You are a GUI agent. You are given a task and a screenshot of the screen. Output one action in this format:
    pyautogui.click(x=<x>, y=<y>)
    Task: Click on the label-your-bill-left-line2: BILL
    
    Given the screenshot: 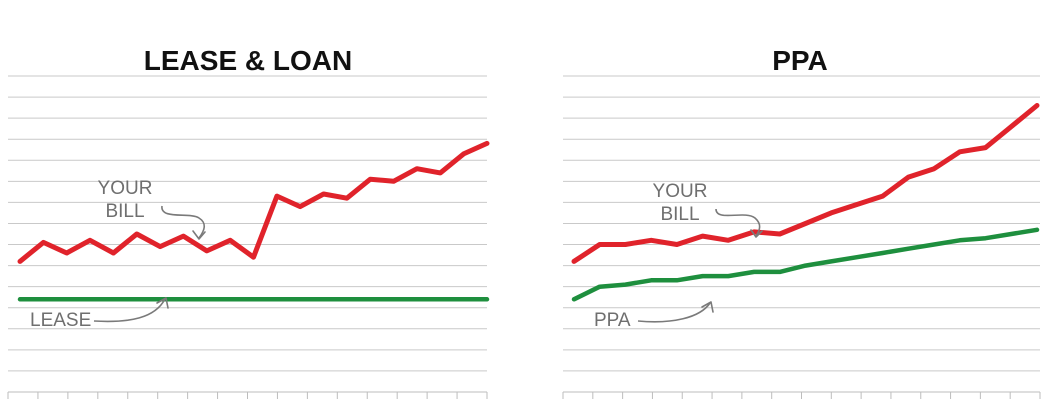 What is the action you would take?
    pyautogui.click(x=124, y=211)
    